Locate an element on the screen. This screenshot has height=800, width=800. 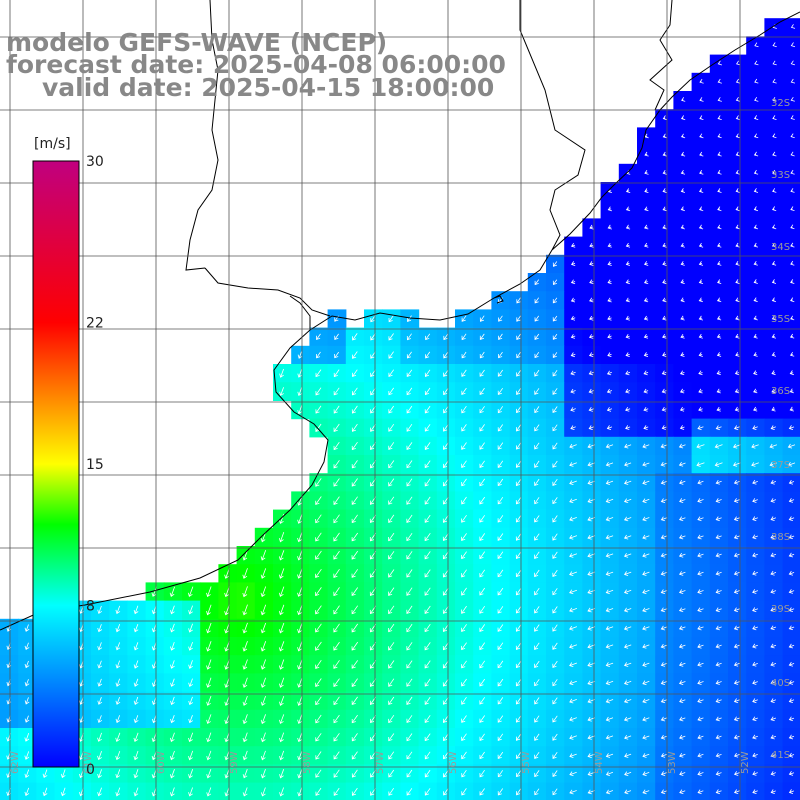
longitude-label: 62W is located at coordinates (15, 762).